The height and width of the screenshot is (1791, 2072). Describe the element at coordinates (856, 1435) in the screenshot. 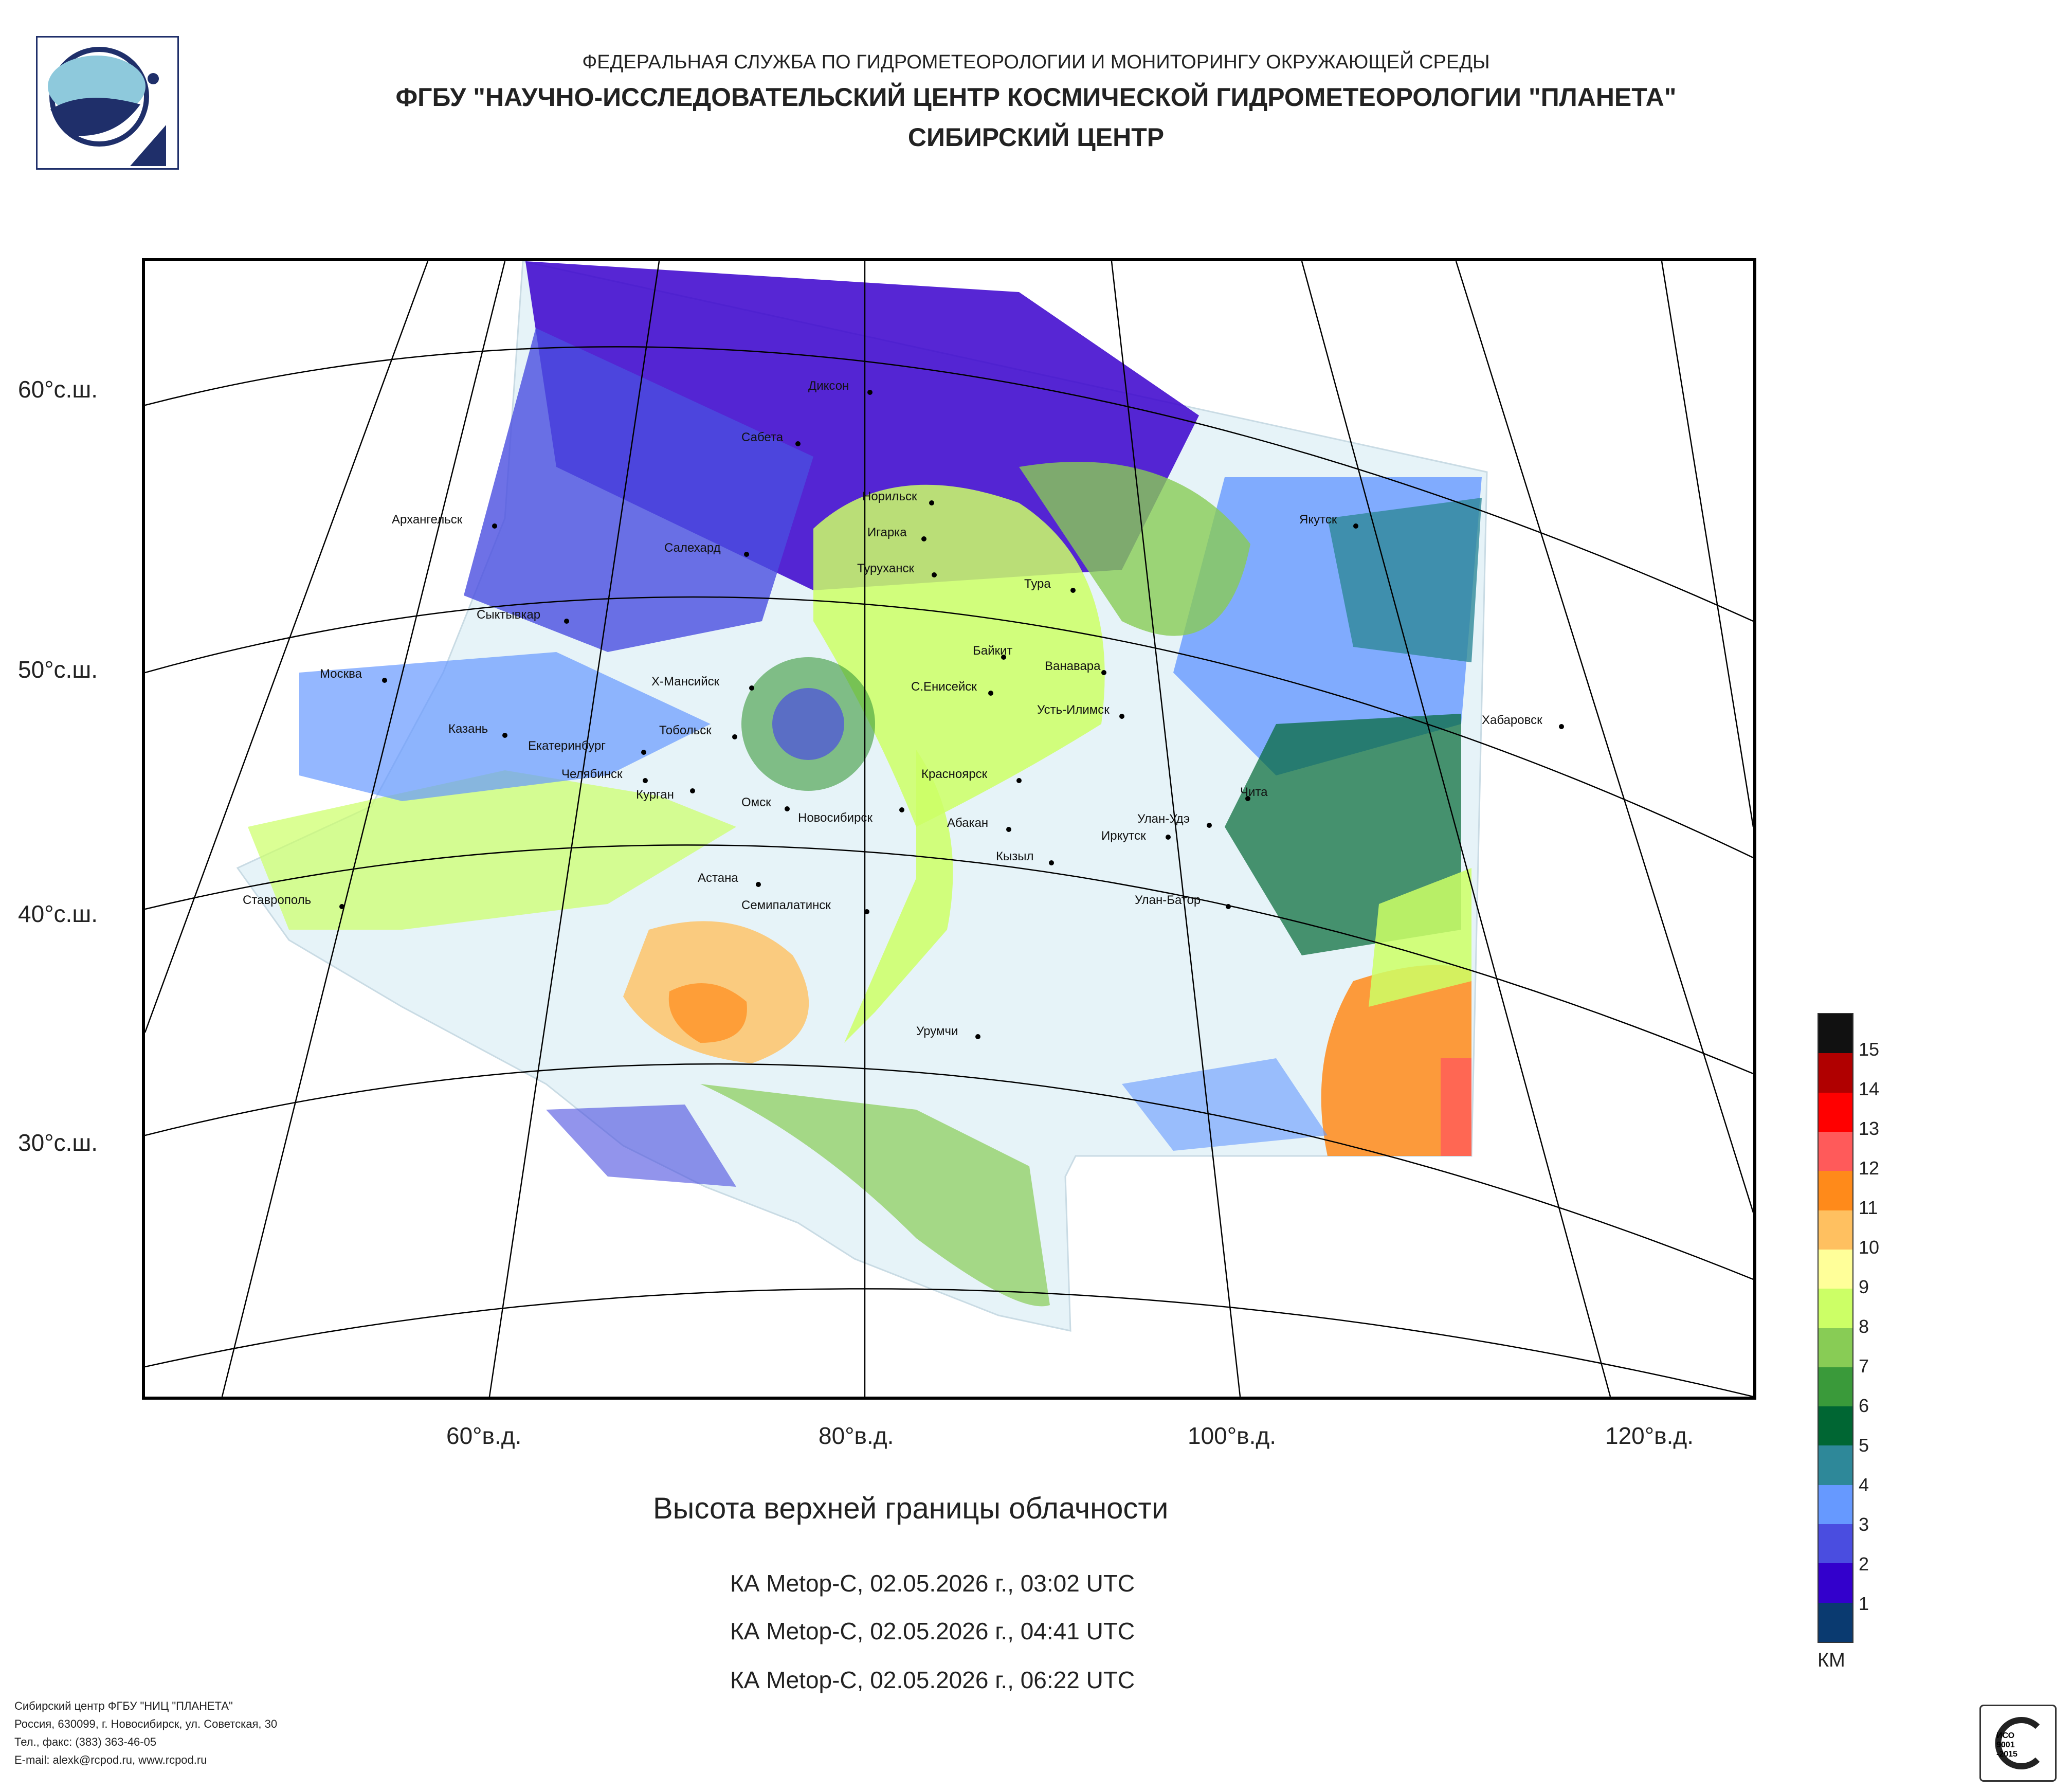

I see `lon-label-80: 80°в.д.` at that location.